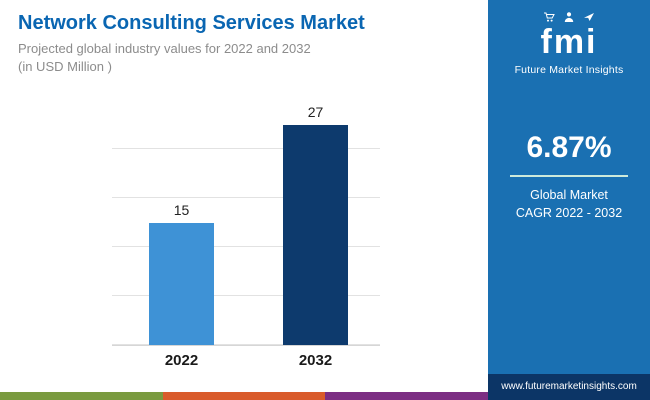 This screenshot has width=650, height=400. I want to click on cagr-label-line-2: CAGR 2022 - 2032, so click(569, 213).